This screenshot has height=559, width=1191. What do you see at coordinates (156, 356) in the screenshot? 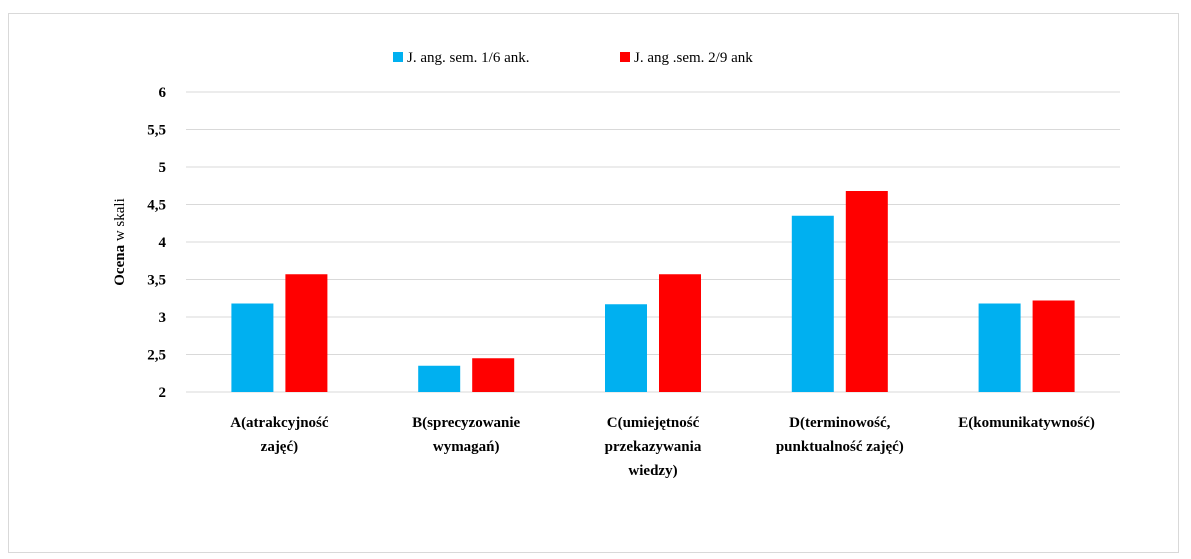
I see `y-tick-label: 2,5` at bounding box center [156, 356].